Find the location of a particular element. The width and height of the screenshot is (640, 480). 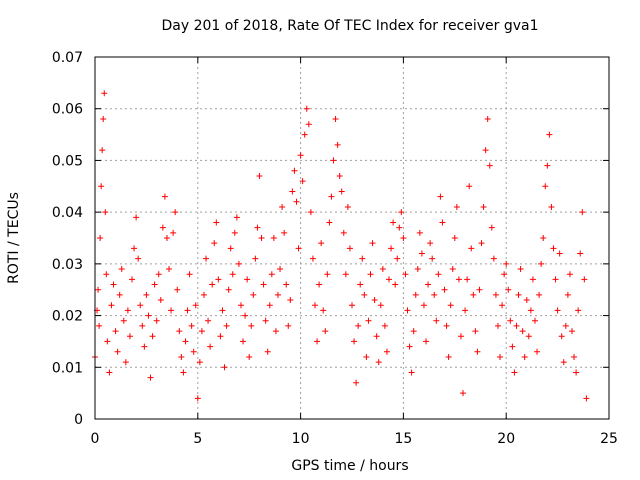

x-axis-label: GPS time / hours is located at coordinates (349, 466).